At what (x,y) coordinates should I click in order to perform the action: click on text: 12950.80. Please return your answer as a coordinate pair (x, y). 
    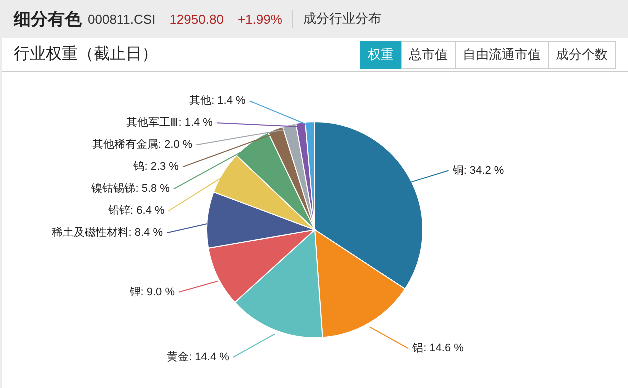
    Looking at the image, I should click on (197, 19).